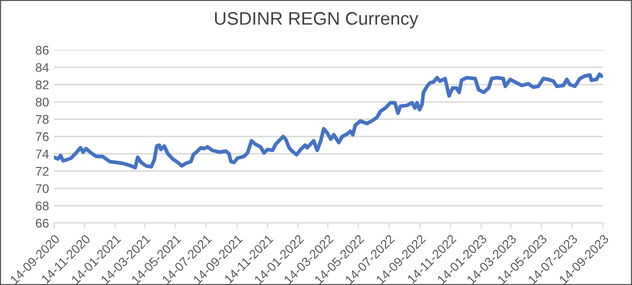 The width and height of the screenshot is (632, 285). I want to click on y-tick-label: 72, so click(42, 171).